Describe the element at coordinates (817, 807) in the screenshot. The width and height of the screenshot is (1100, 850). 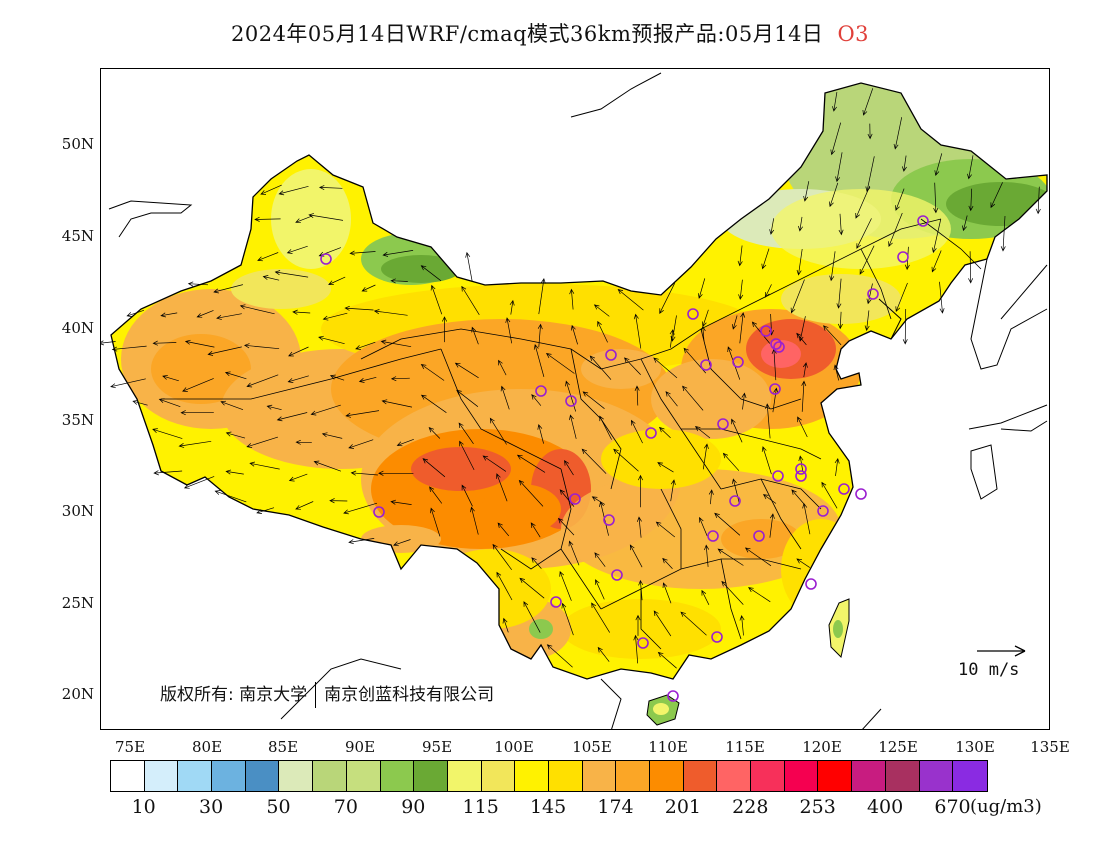
I see `colorbar-tick-label: 253` at that location.